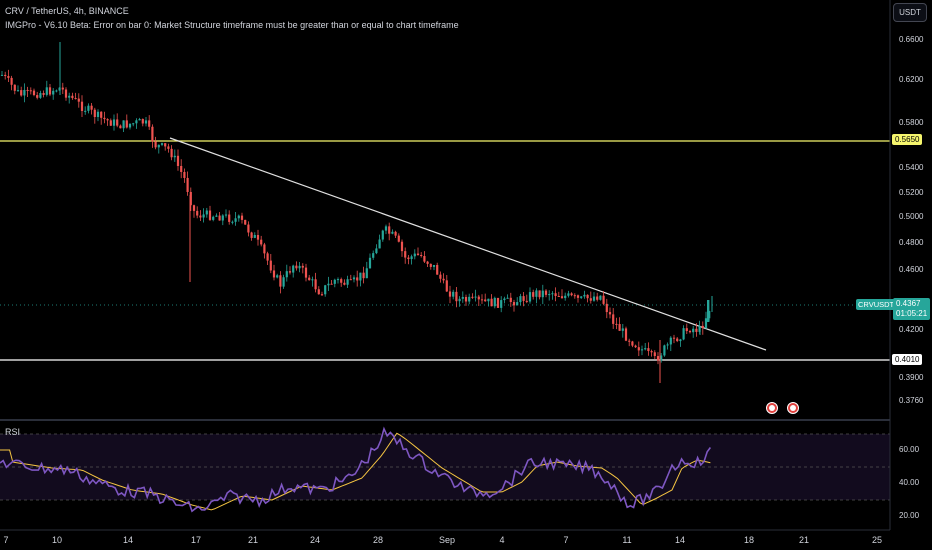 The width and height of the screenshot is (932, 550). I want to click on price-label: 0.6600, so click(911, 39).